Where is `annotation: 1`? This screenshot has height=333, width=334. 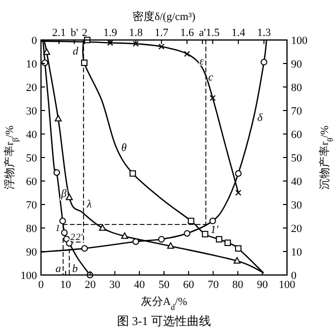 annotation: 1 is located at coordinates (57, 229).